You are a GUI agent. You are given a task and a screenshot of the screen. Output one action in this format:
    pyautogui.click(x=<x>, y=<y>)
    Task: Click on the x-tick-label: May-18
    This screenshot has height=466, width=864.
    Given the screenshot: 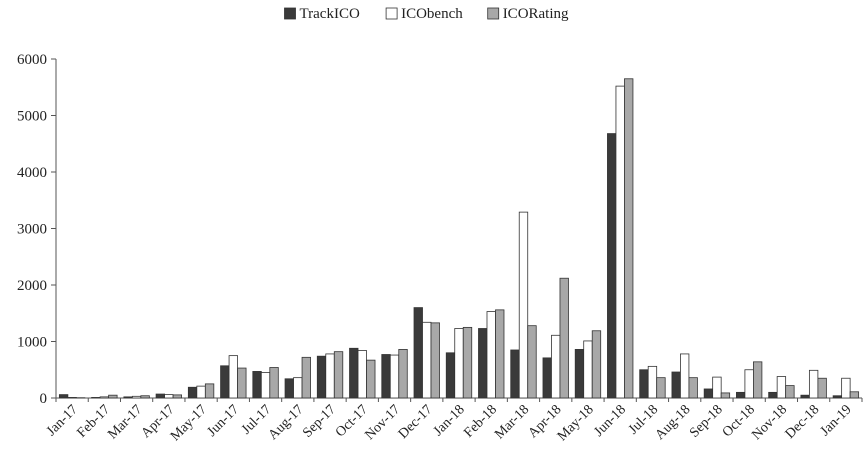 What is the action you would take?
    pyautogui.click(x=576, y=423)
    